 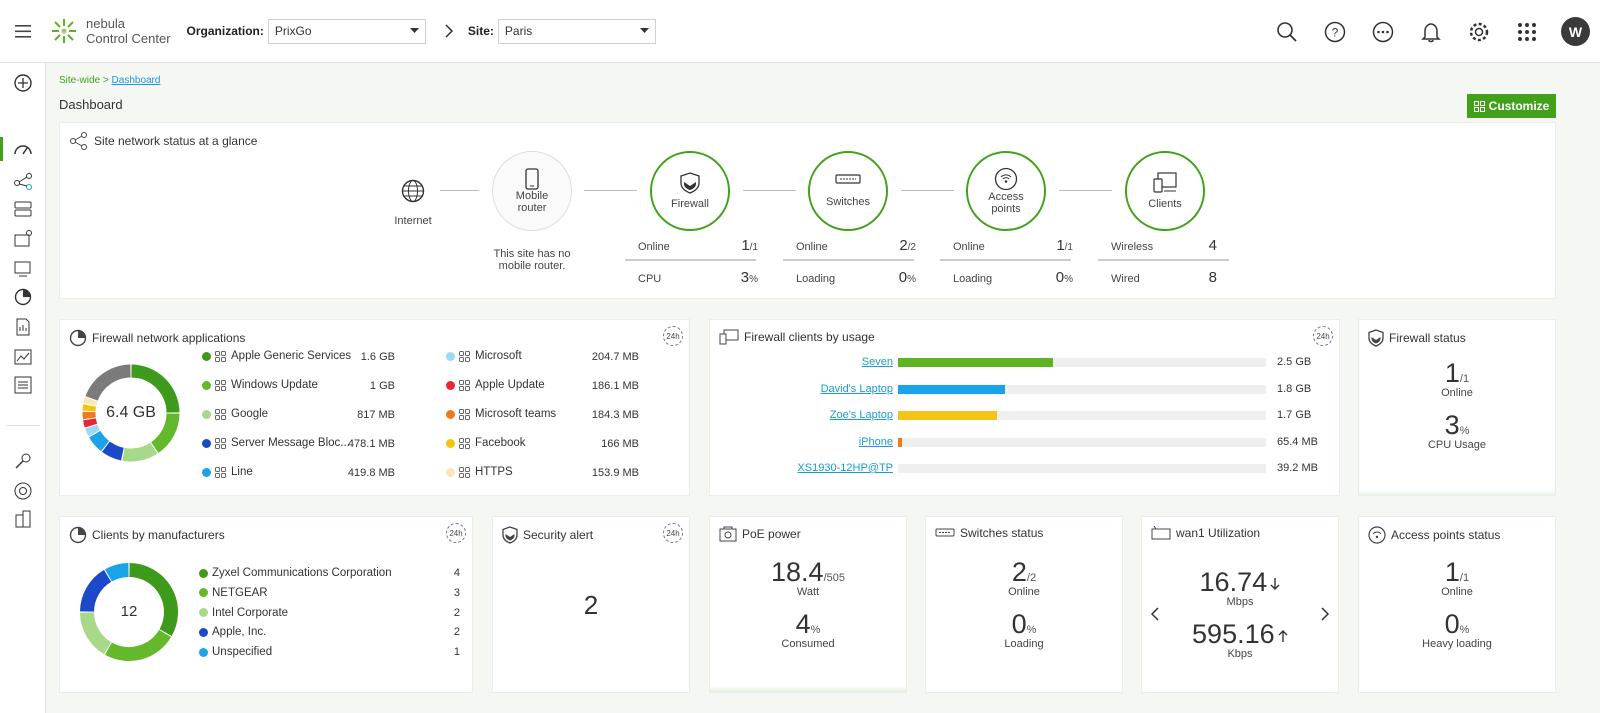 I want to click on fw-clients-title-text: Firewall clients by usage, so click(x=809, y=337).